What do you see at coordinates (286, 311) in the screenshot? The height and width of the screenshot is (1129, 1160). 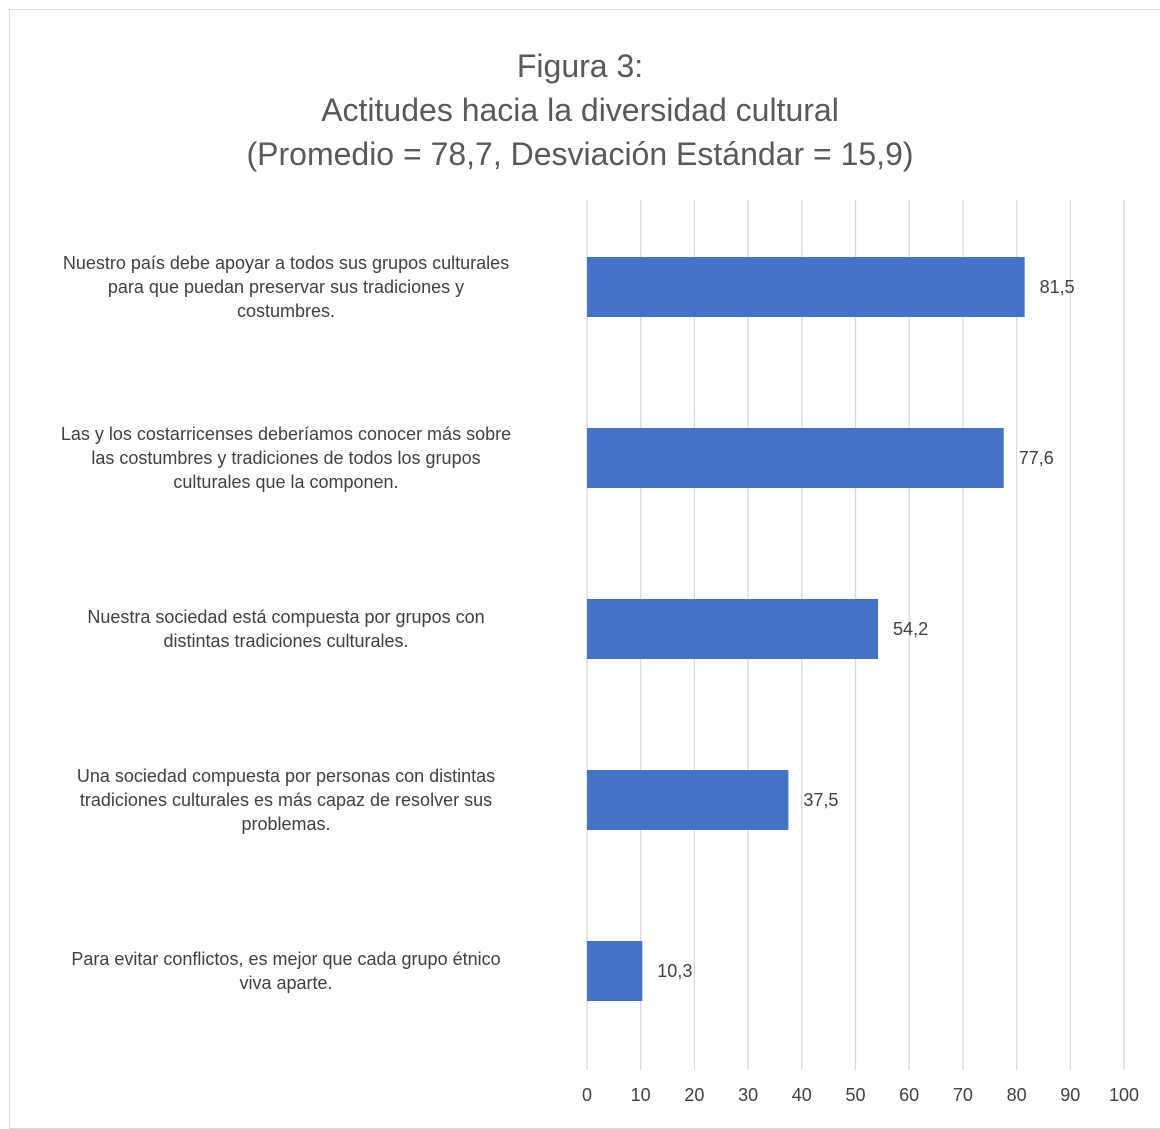 I see `category-label-line: costumbres.` at bounding box center [286, 311].